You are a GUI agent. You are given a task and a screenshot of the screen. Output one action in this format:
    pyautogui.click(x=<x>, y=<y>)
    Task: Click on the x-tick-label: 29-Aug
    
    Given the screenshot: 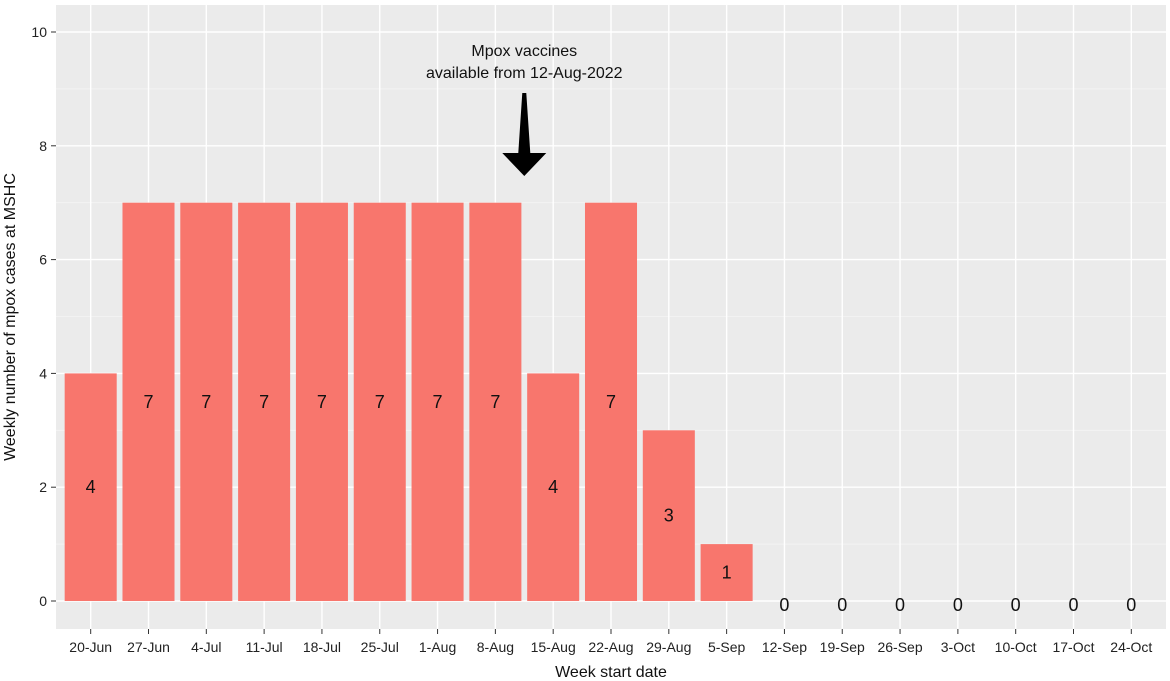 What is the action you would take?
    pyautogui.click(x=668, y=647)
    